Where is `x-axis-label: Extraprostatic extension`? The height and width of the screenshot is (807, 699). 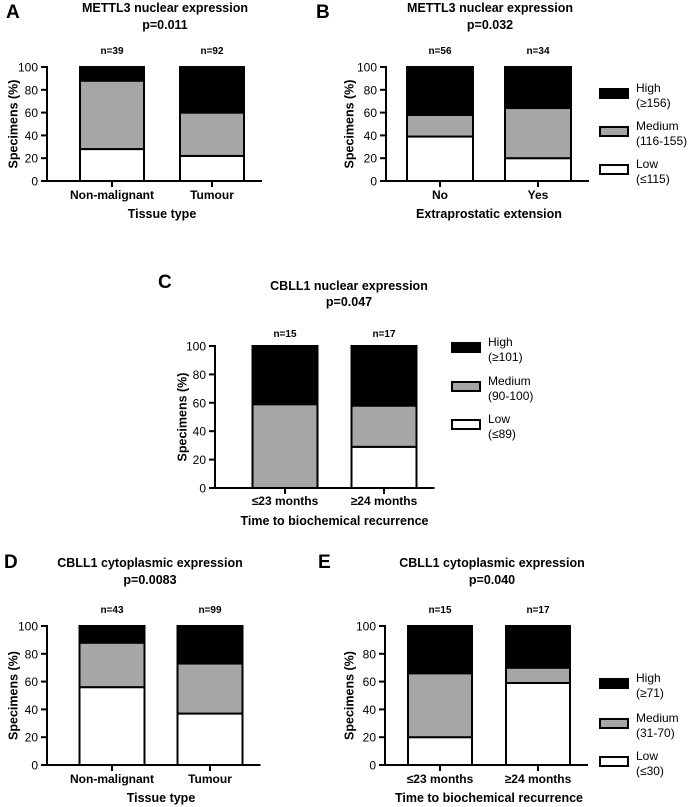
x-axis-label: Extraprostatic extension is located at coordinates (489, 214).